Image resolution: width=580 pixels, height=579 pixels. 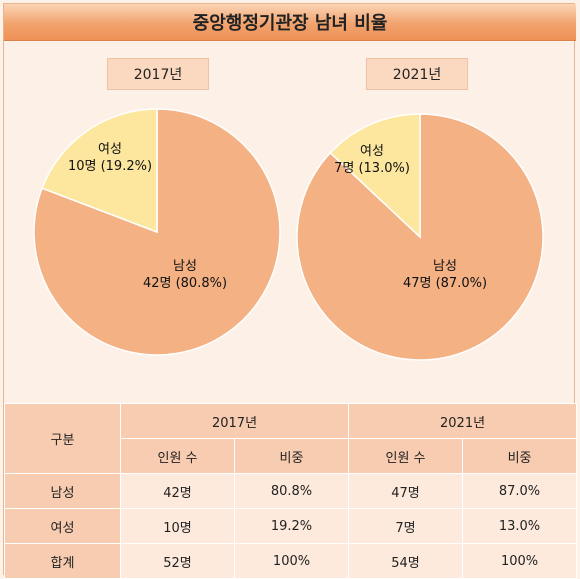 I want to click on table-year-header: 2021년, so click(x=463, y=421).